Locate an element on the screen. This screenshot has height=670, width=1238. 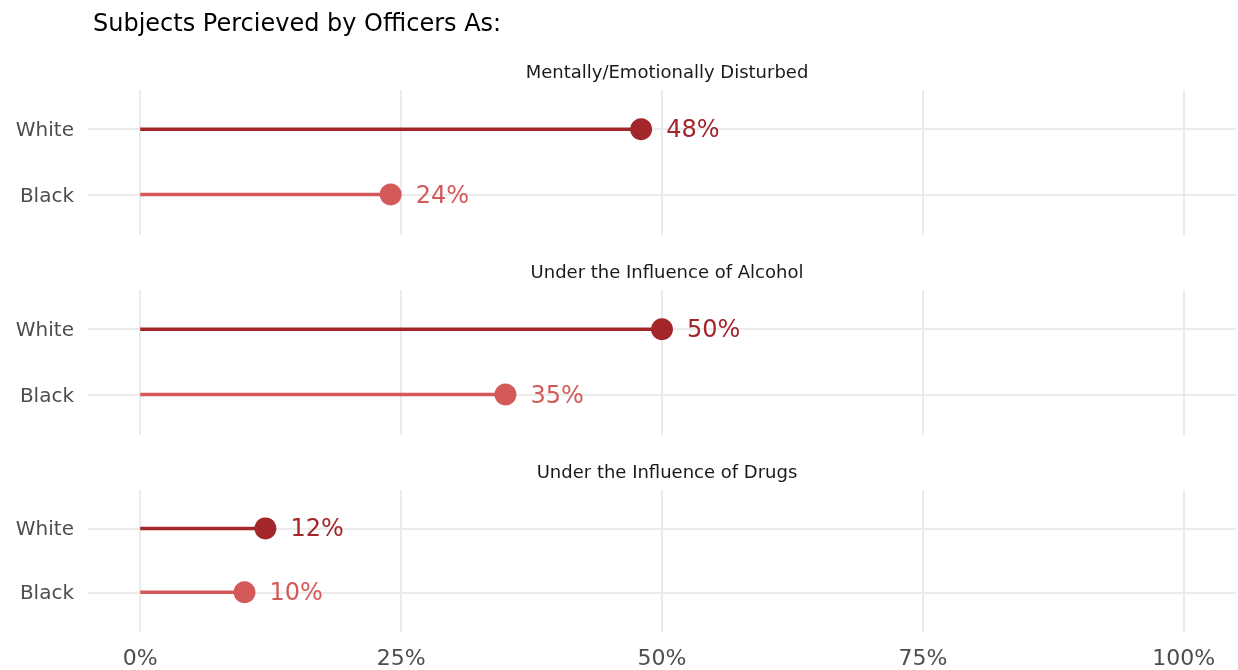
x-tick-label: 75% is located at coordinates (923, 657).